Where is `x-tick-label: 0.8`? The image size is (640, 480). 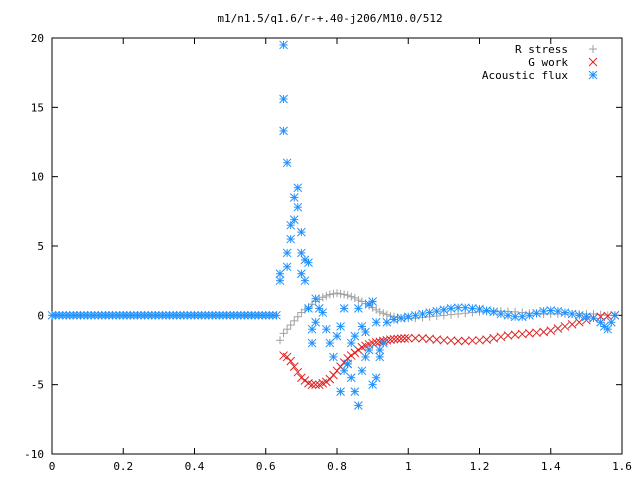 x-tick-label: 0.8 is located at coordinates (337, 466).